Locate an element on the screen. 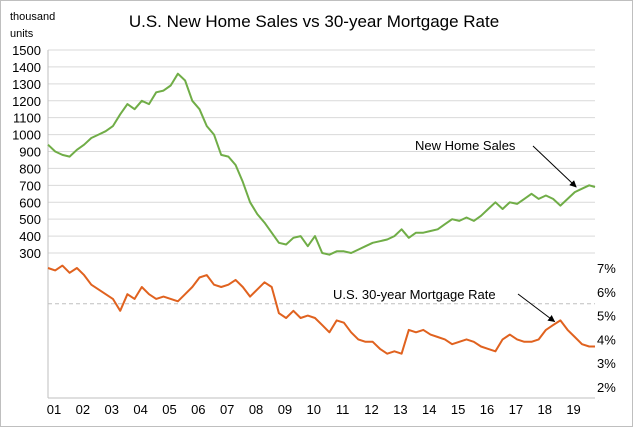 Image resolution: width=633 pixels, height=427 pixels. right-tick-label: 3% is located at coordinates (606, 363).